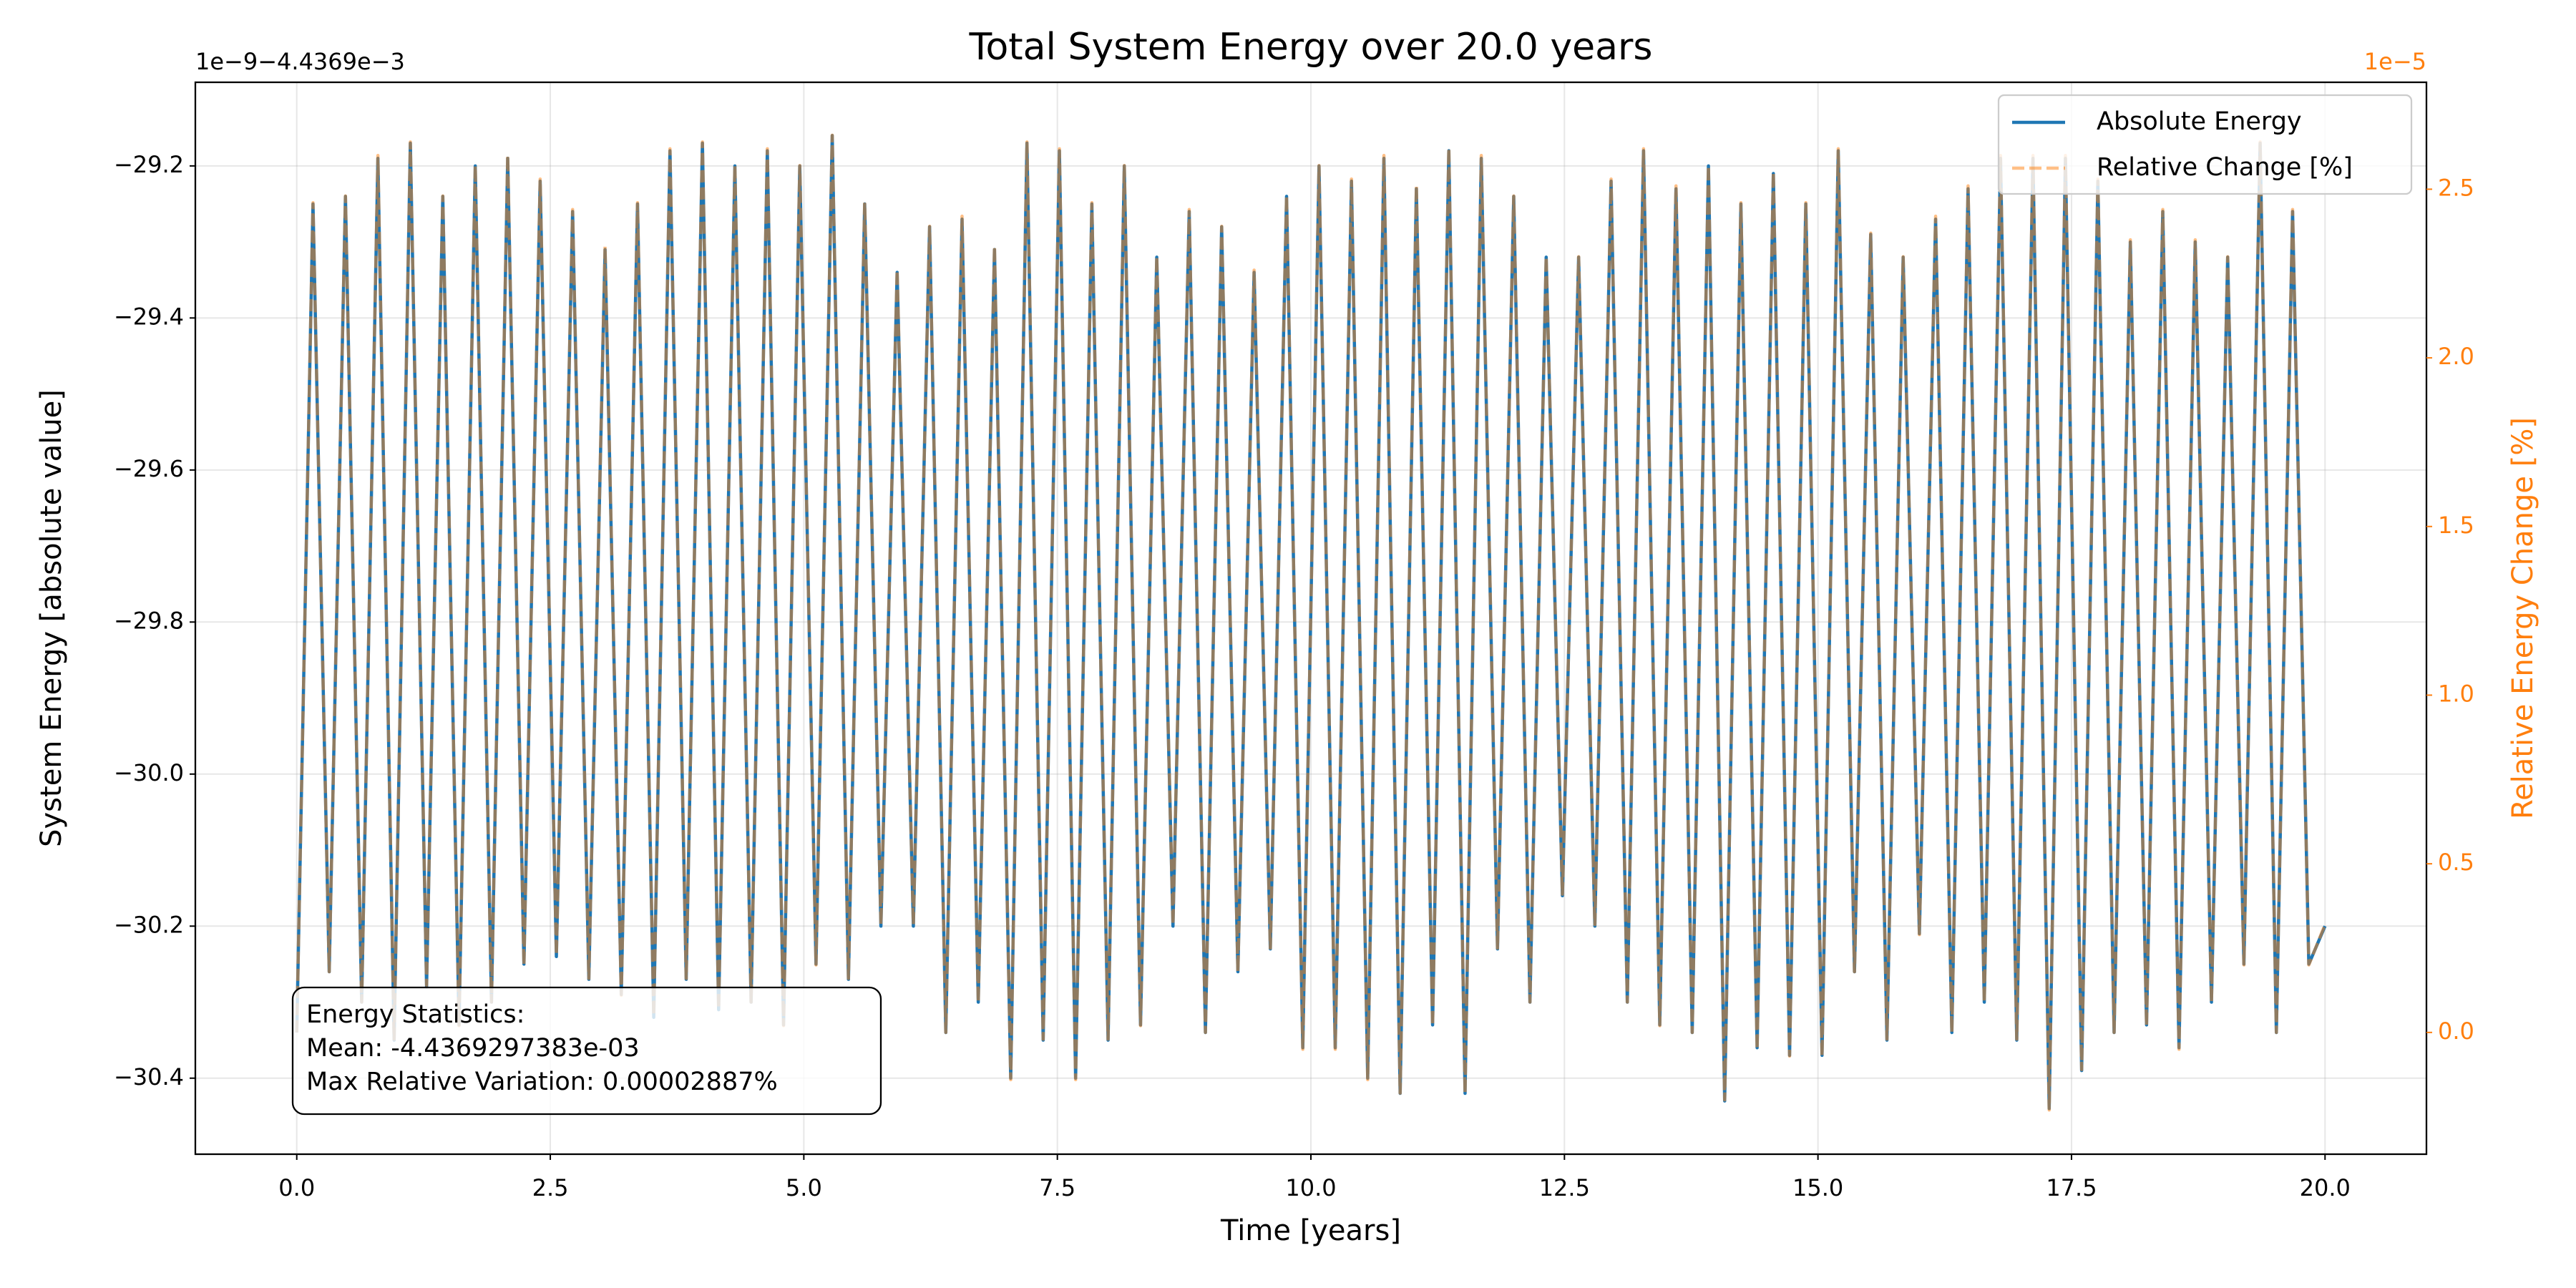 This screenshot has width=2576, height=1288. Describe the element at coordinates (2199, 122) in the screenshot. I see `legend-label: Absolute Energy` at that location.